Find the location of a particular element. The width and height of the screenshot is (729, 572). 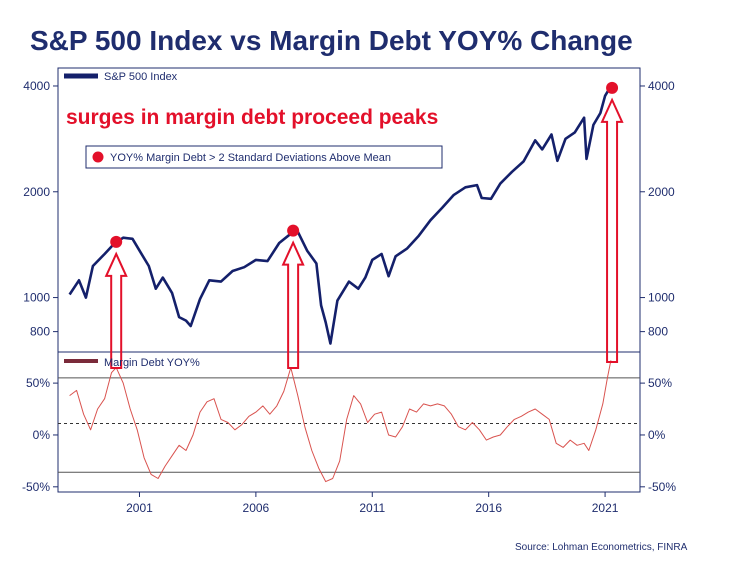

bottom-y-tick-label-right: -50% is located at coordinates (662, 487).